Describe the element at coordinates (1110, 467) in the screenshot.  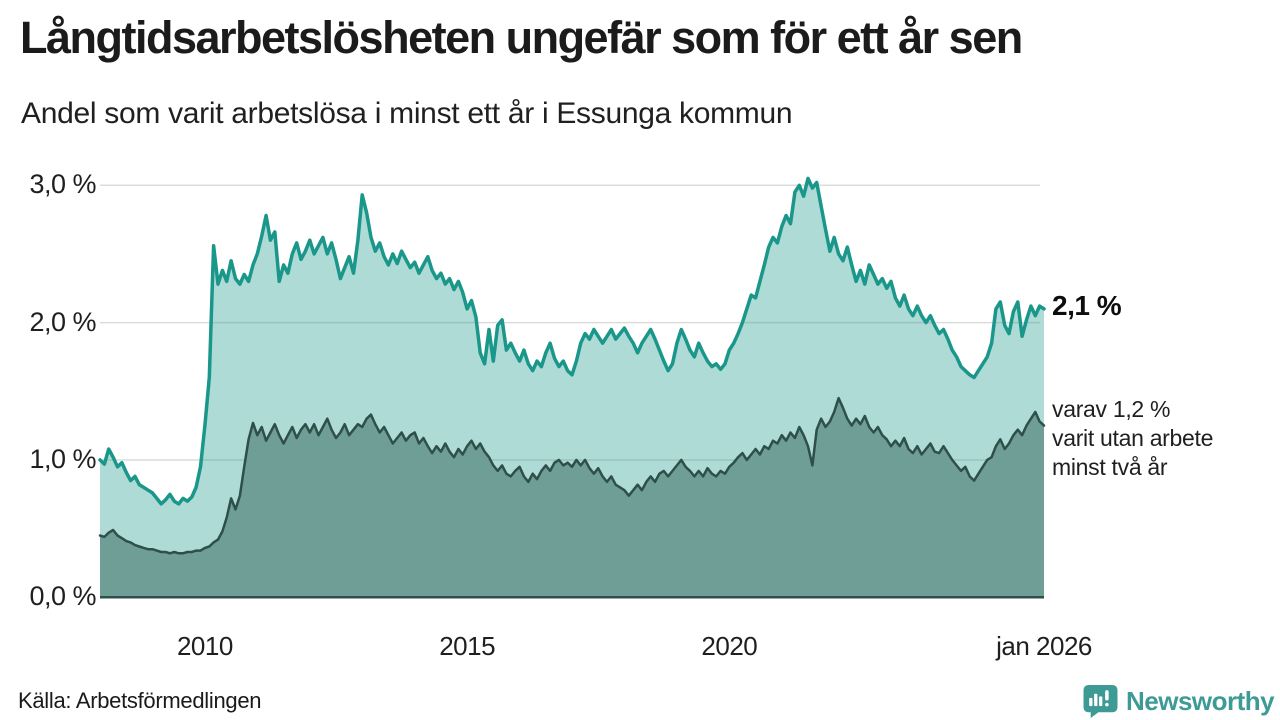
I see `secondary-annotation-line: minst två år` at that location.